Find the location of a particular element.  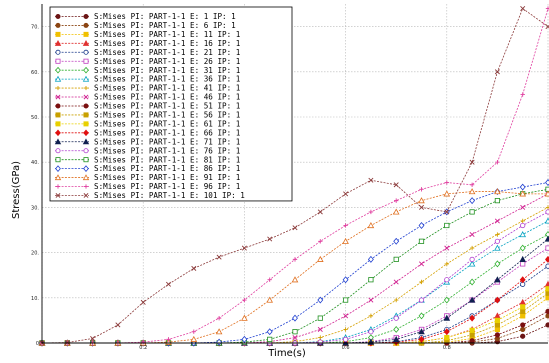

legend-label: S:Mises PI: PART-1-1 E: 31 IP: 1 is located at coordinates (167, 70).